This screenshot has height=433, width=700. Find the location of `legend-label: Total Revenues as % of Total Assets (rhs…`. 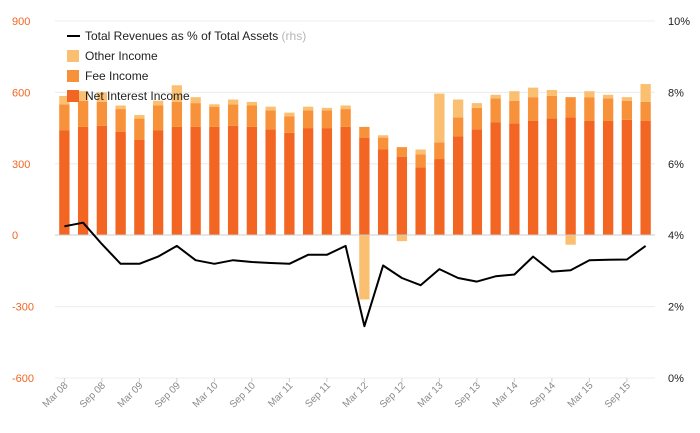

legend-label: Total Revenues as % of Total Assets (rhs… is located at coordinates (195, 36).